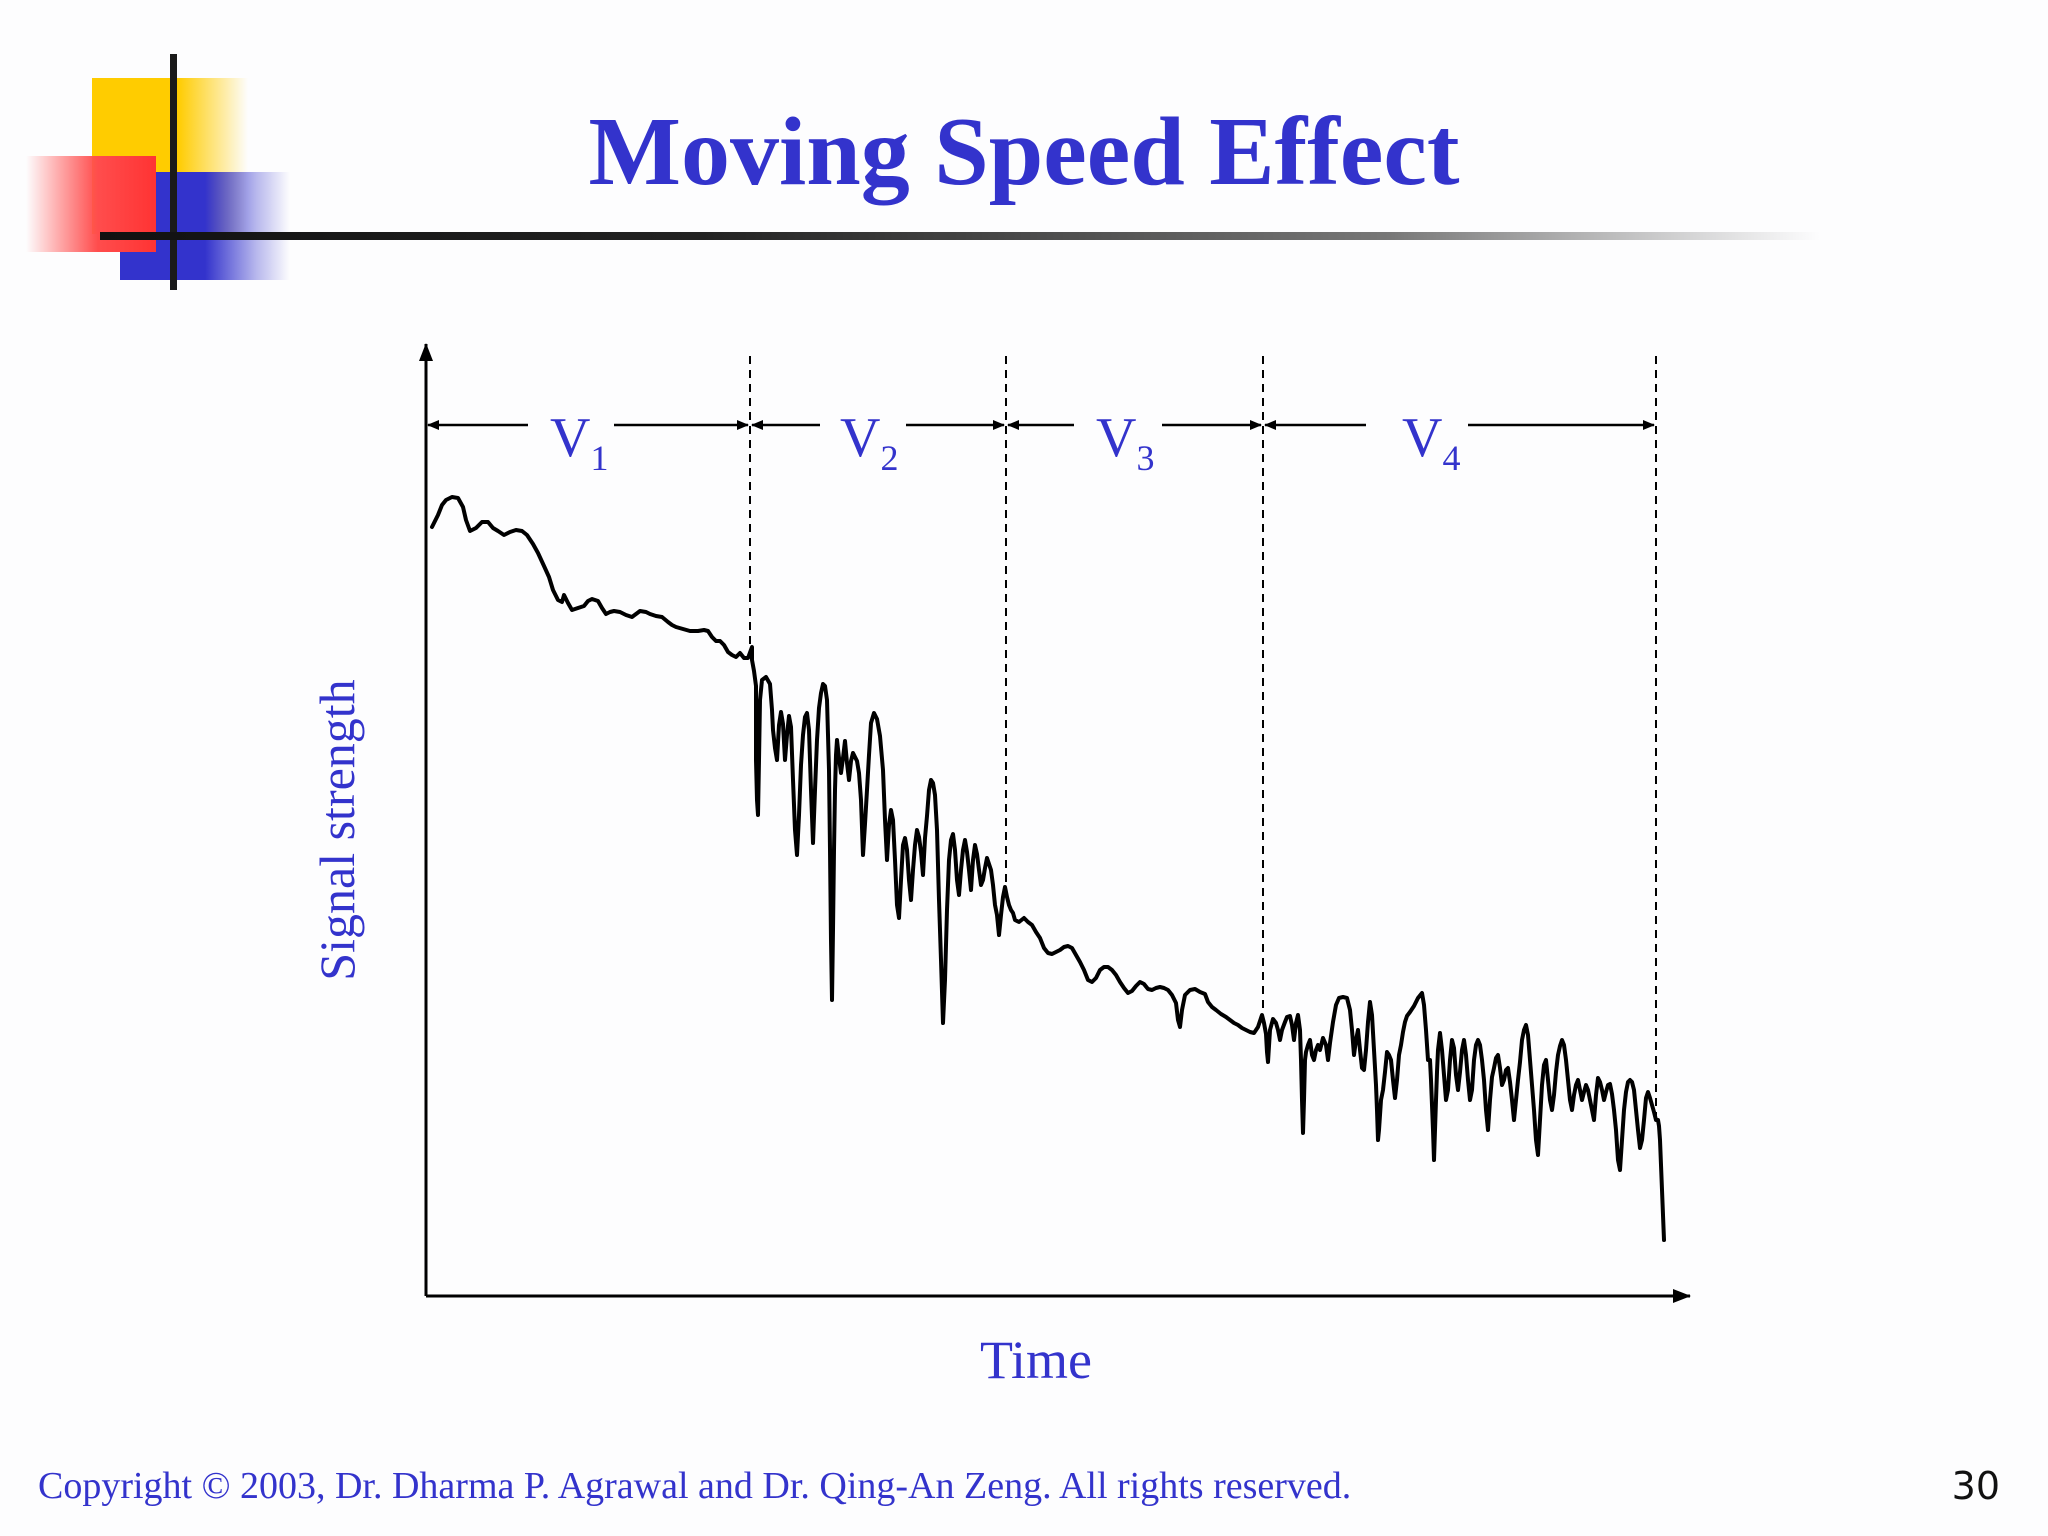  I want to click on x-axis-label: Time, so click(1036, 1360).